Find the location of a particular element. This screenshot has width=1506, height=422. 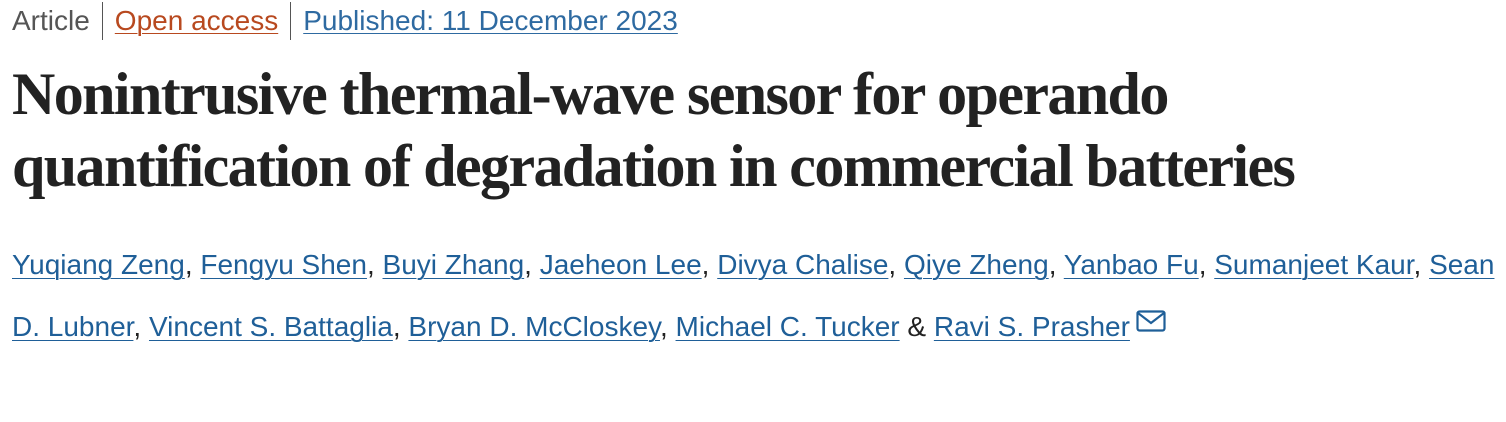

article-type: Article is located at coordinates (51, 20).